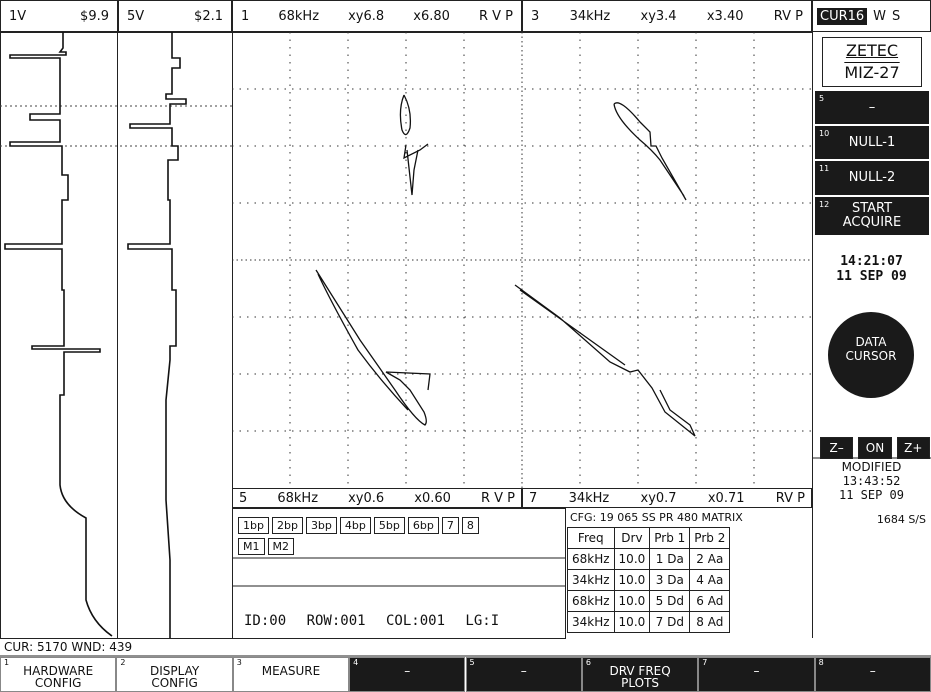 This screenshot has width=931, height=692. Describe the element at coordinates (59, 335) in the screenshot. I see `strip-frame` at that location.